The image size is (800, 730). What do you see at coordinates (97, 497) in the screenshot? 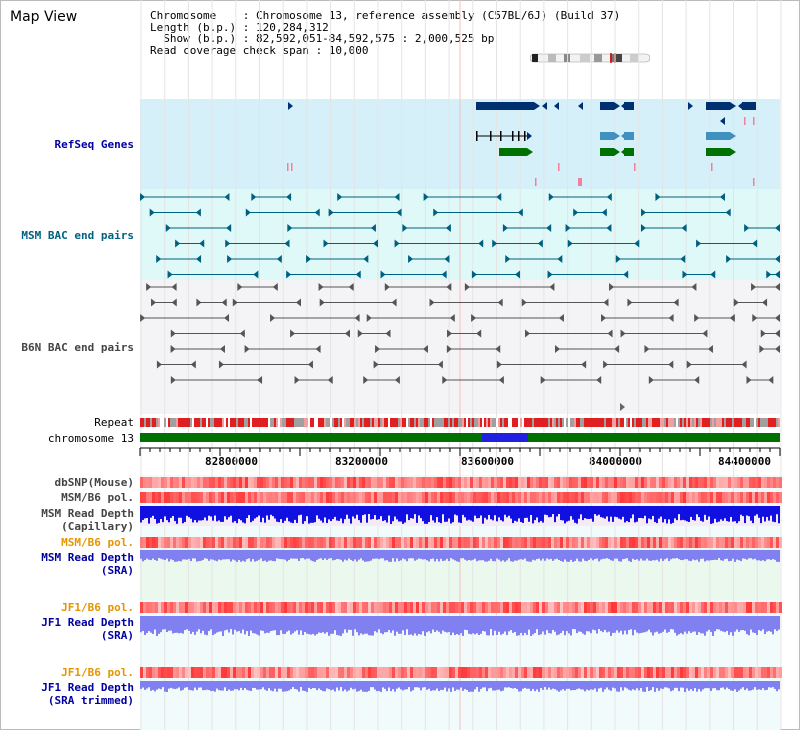
I see `msm-b6-pol-label: MSM/B6 pol.` at bounding box center [97, 497].